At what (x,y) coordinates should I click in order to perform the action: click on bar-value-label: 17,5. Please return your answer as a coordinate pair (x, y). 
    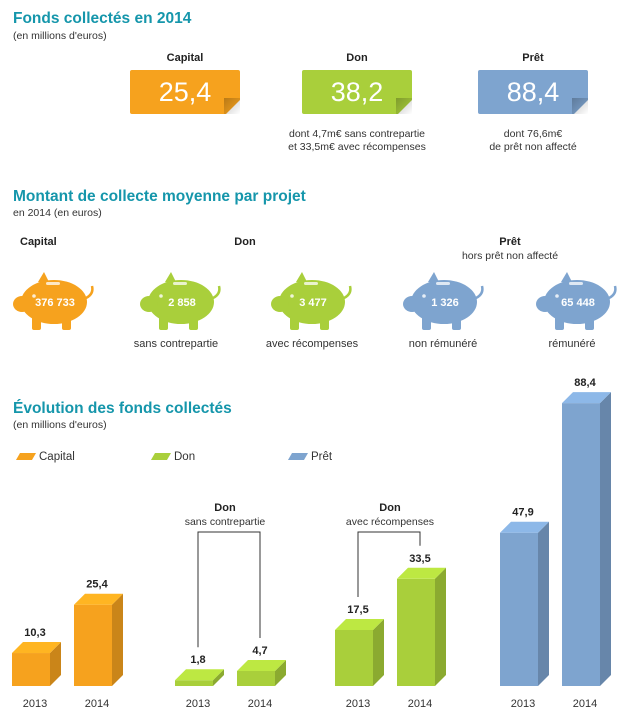
    Looking at the image, I should click on (357, 610).